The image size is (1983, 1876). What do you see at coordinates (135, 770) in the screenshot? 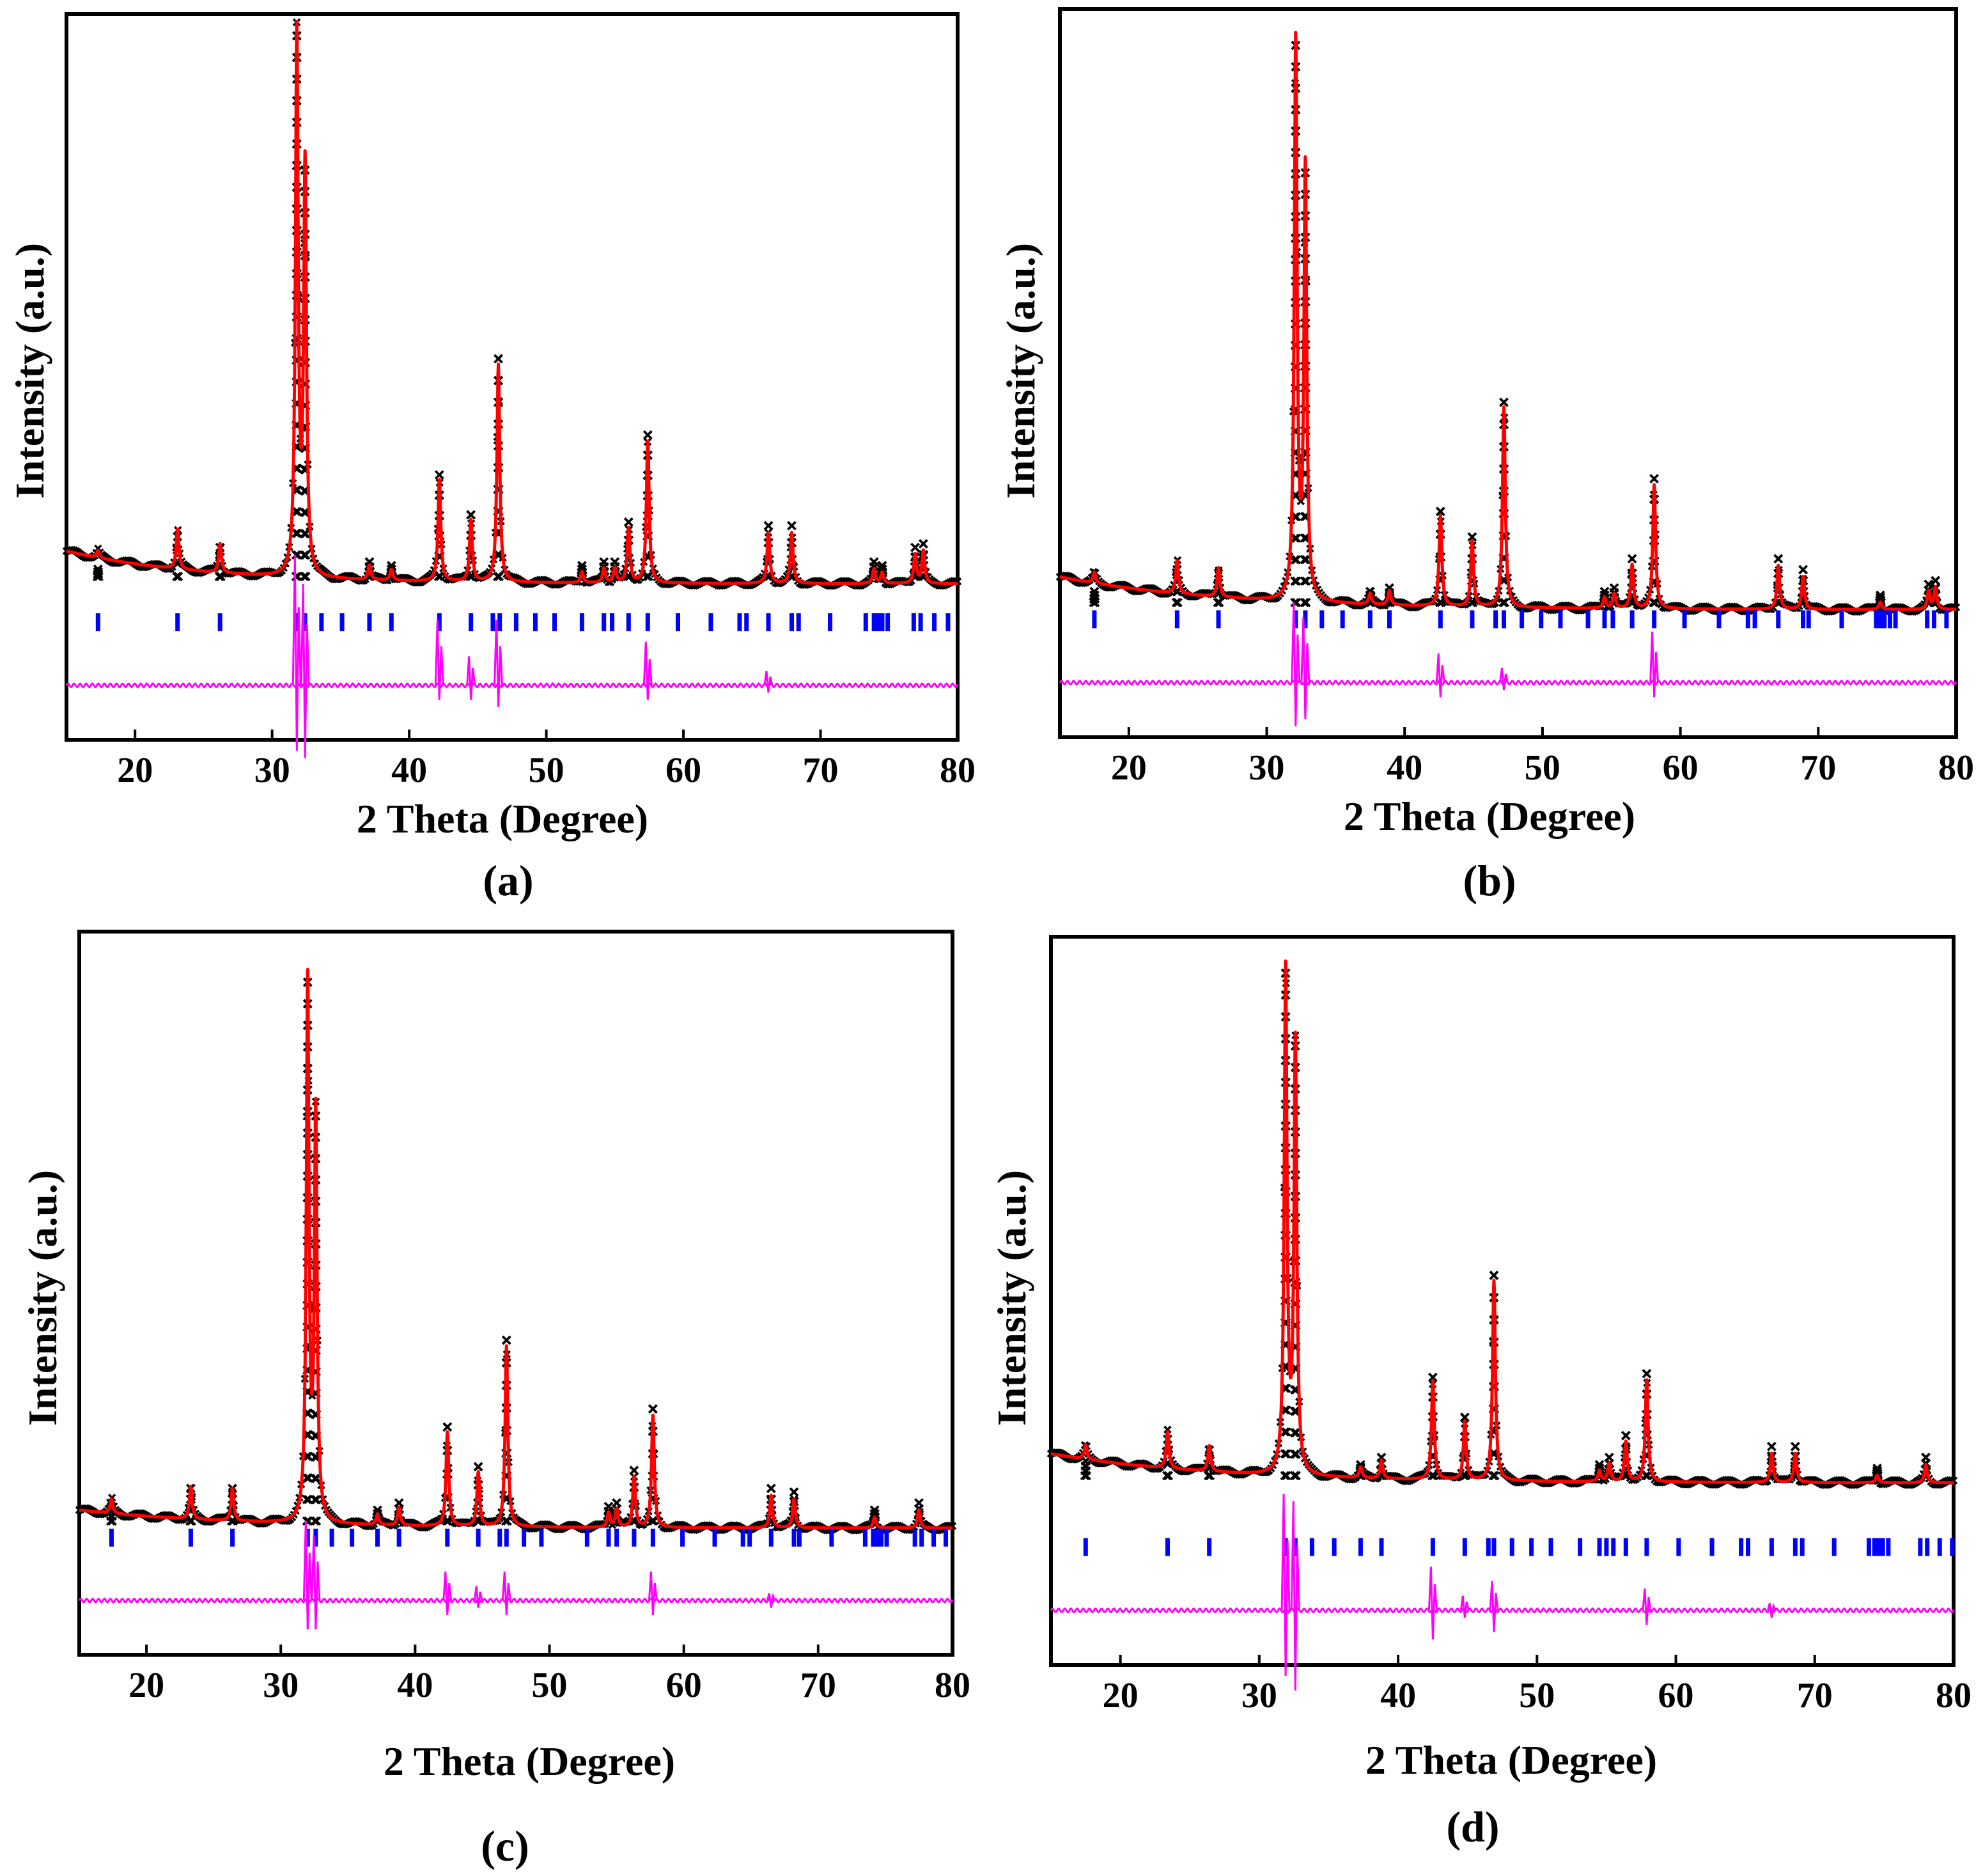
I see `x-tick-label: 20` at bounding box center [135, 770].